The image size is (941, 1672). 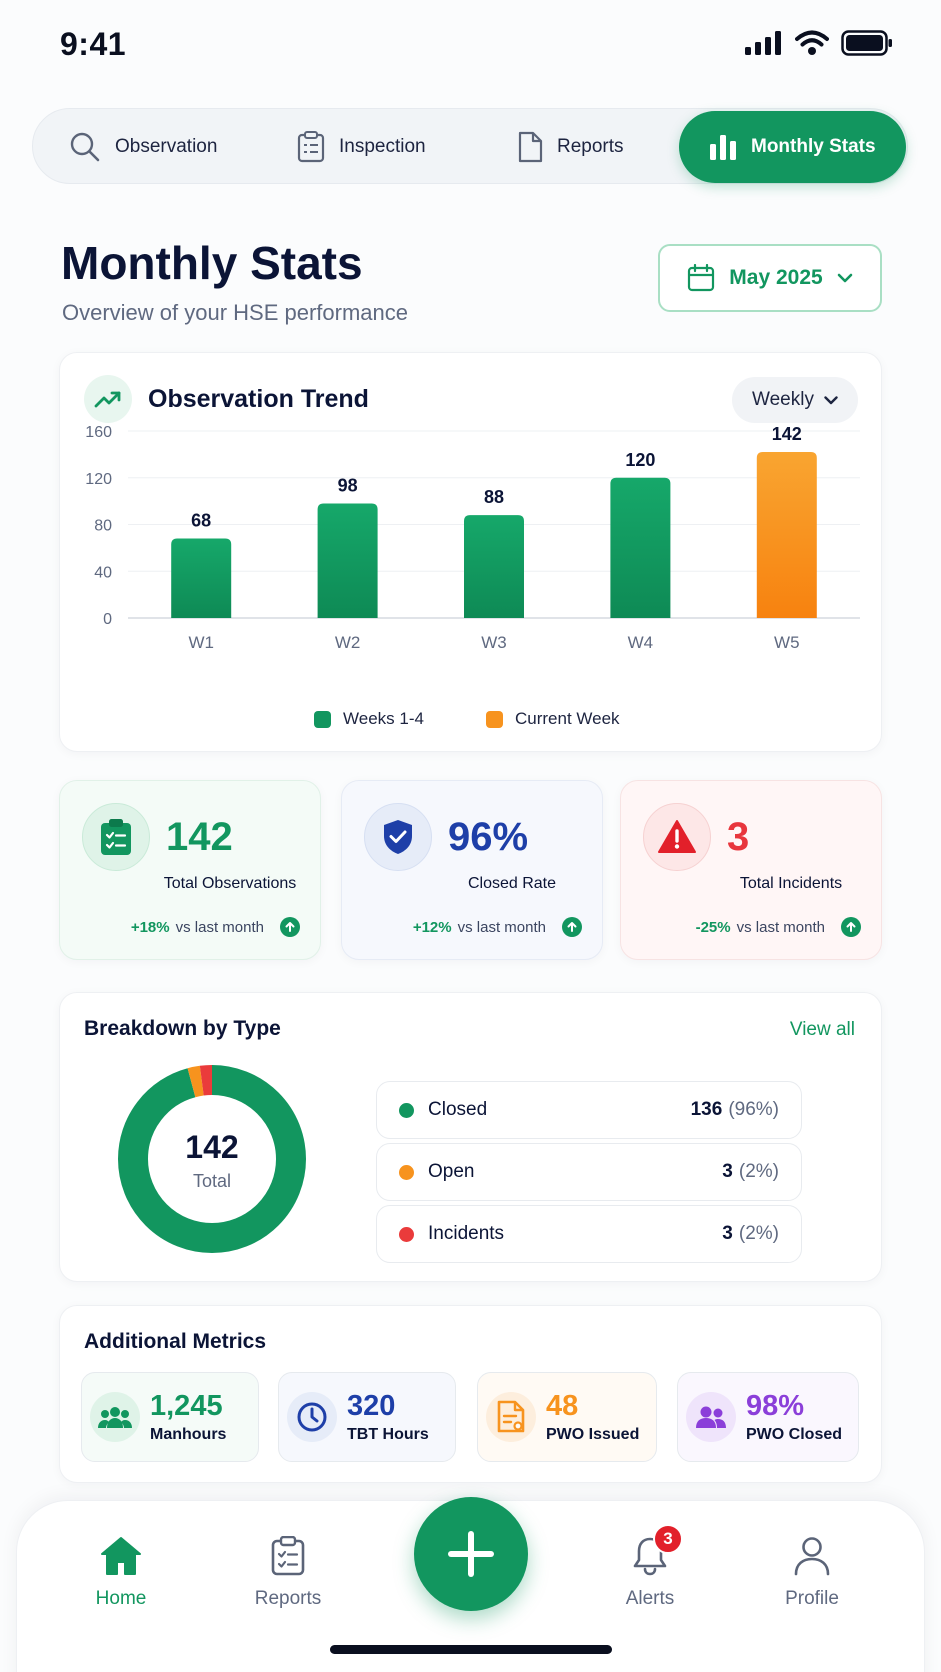 What do you see at coordinates (640, 460) in the screenshot?
I see `data-label: 120` at bounding box center [640, 460].